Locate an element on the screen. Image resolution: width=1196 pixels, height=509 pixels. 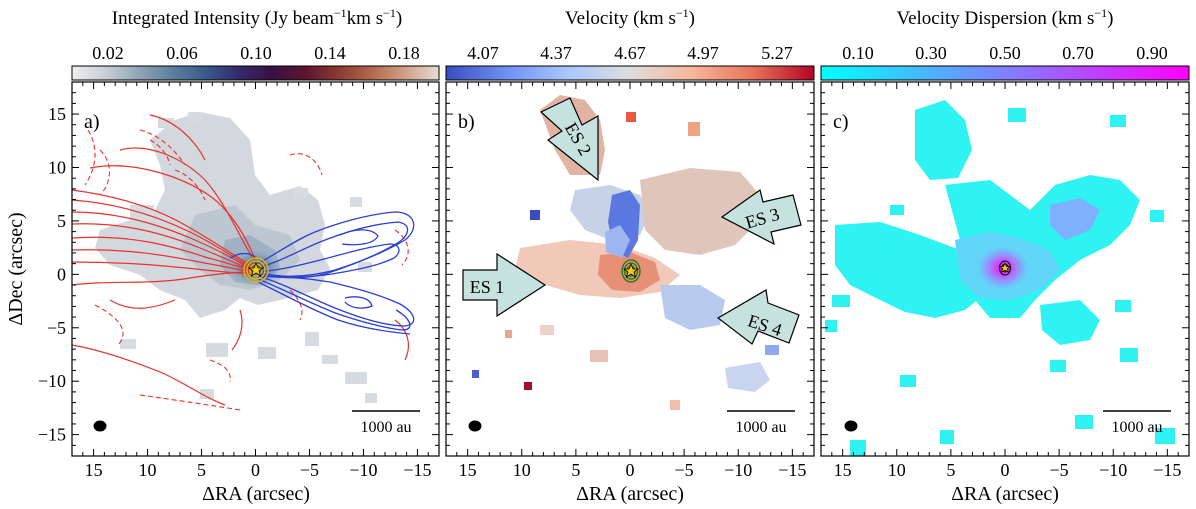
arrow-es4: ES 4 is located at coordinates (758, 317).